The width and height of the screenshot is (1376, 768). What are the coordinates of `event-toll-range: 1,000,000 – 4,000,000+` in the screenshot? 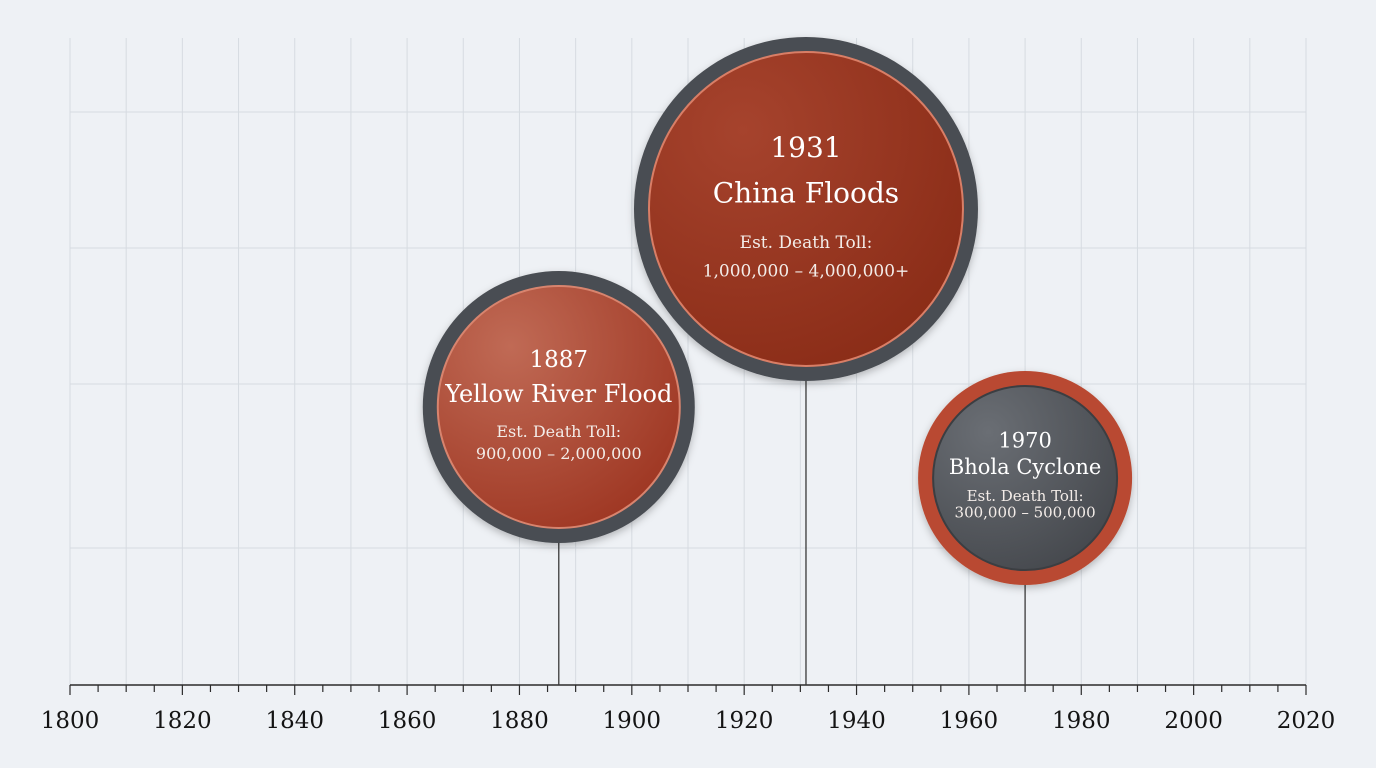 It's located at (806, 271).